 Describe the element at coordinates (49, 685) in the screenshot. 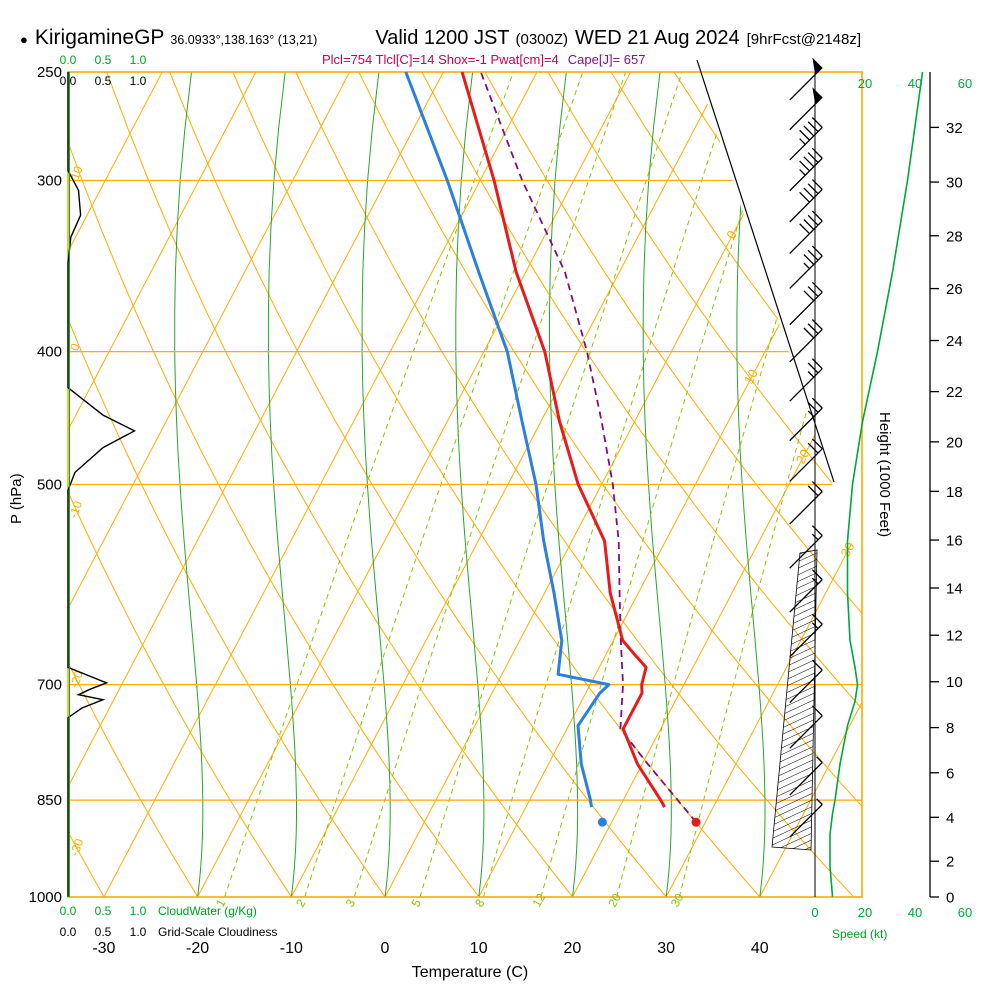

I see `pressure-tick-label: 700` at that location.